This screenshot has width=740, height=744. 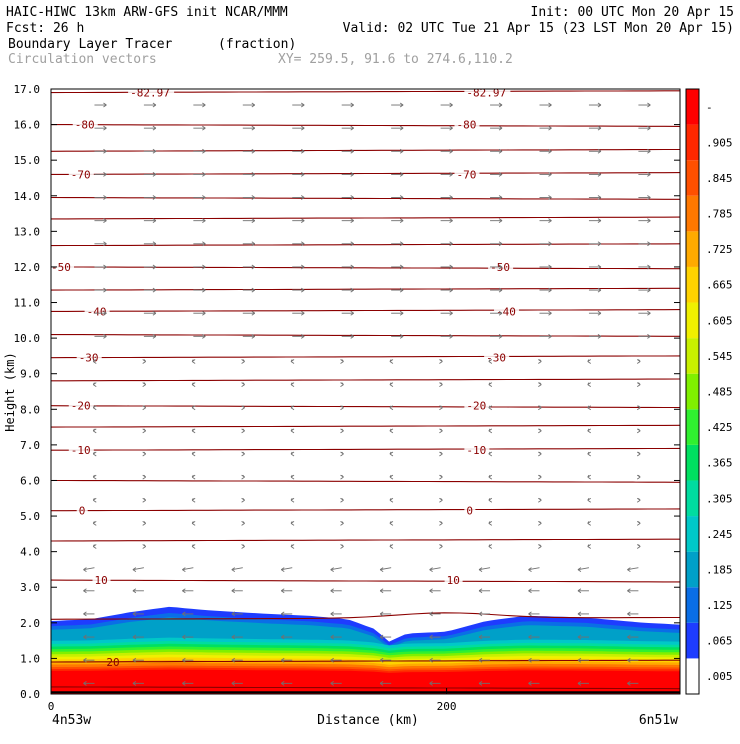 What do you see at coordinates (147, 12) in the screenshot?
I see `header-model-title: HAIC-HIWC 13km ARW-GFS init NCAR/MMM` at bounding box center [147, 12].